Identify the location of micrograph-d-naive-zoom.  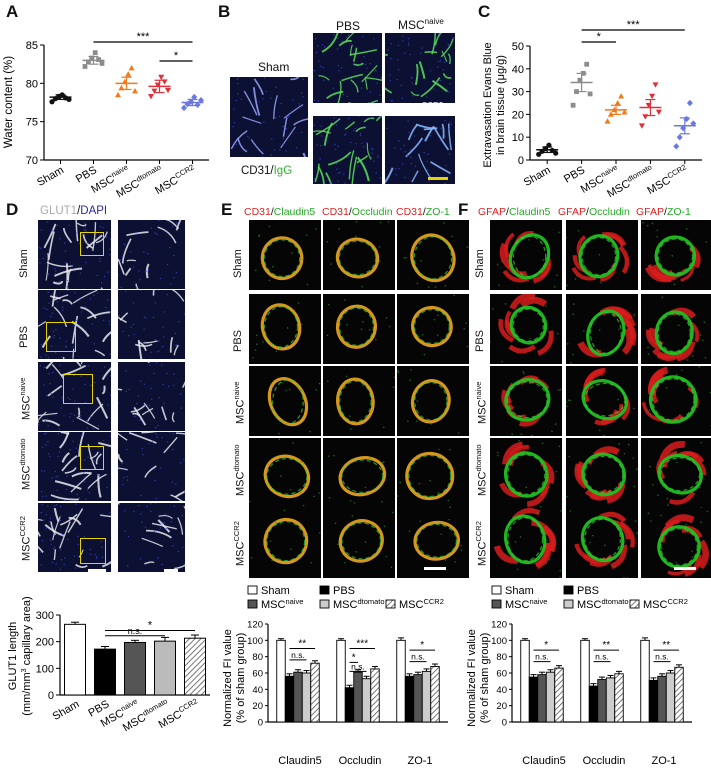
(151, 396).